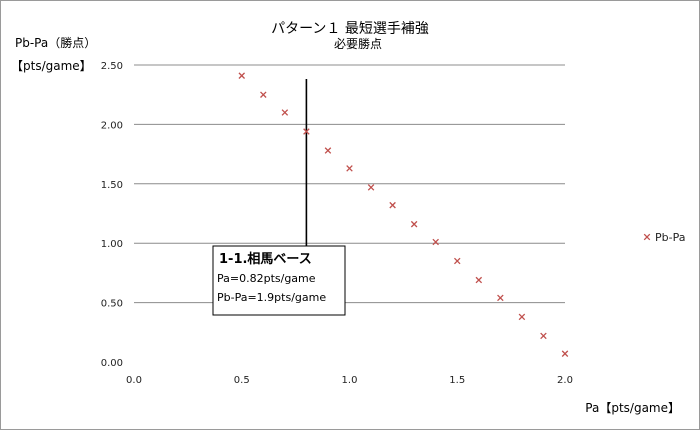 The height and width of the screenshot is (433, 700). I want to click on annotation-line-diff: Pb-Pa=1.9pts/game, so click(271, 297).